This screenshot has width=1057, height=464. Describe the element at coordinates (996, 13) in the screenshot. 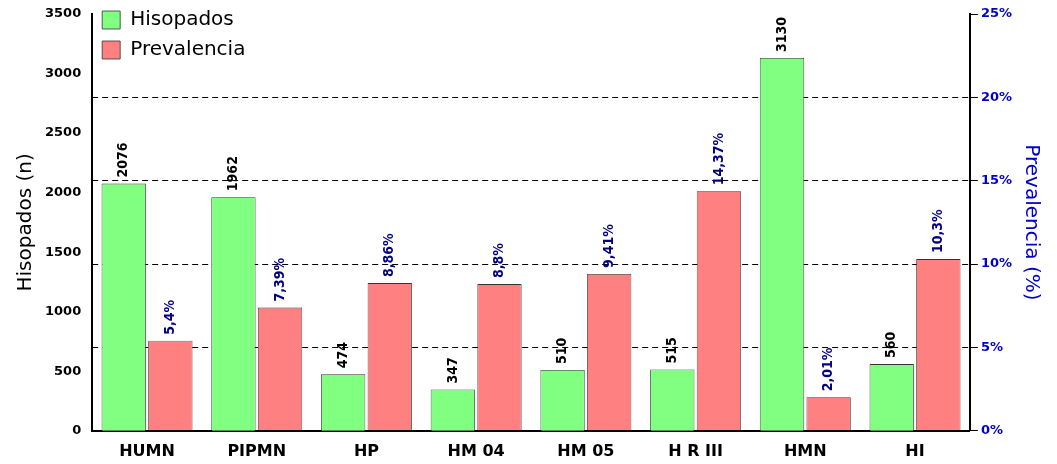

I see `y2-tick-label: 25%` at that location.